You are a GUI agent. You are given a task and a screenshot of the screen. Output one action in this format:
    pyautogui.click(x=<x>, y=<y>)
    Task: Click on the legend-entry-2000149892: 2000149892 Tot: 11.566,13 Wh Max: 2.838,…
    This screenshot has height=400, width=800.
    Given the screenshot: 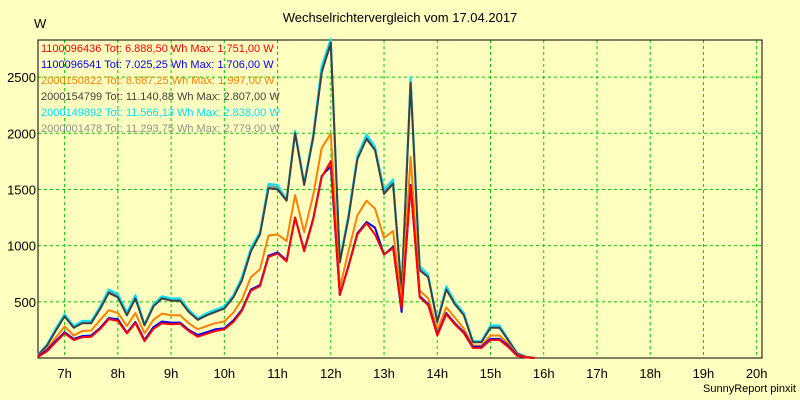 What is the action you would take?
    pyautogui.click(x=160, y=113)
    